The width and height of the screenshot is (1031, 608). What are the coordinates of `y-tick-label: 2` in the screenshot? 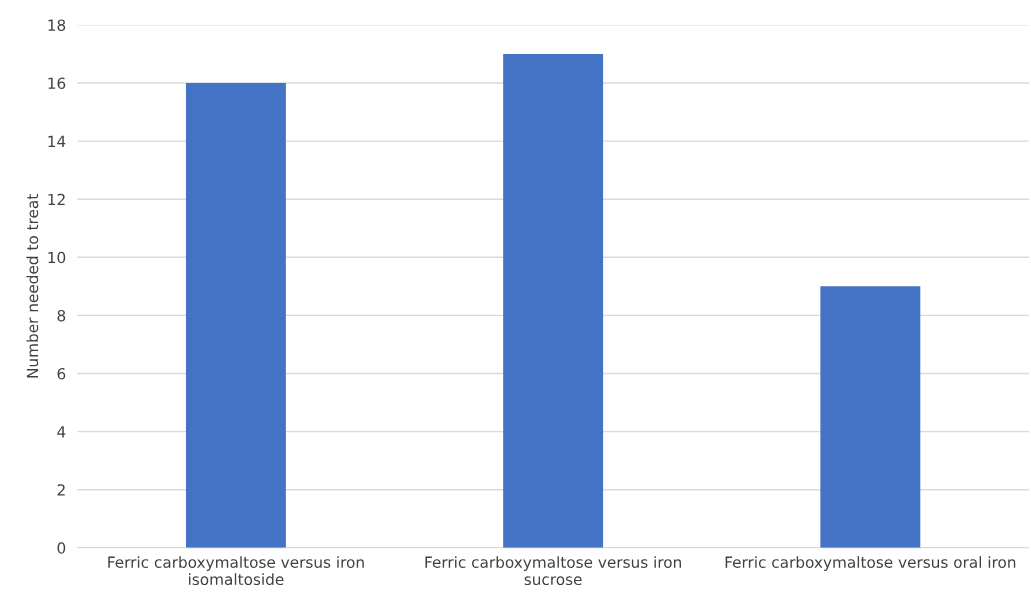 It's located at (61, 490).